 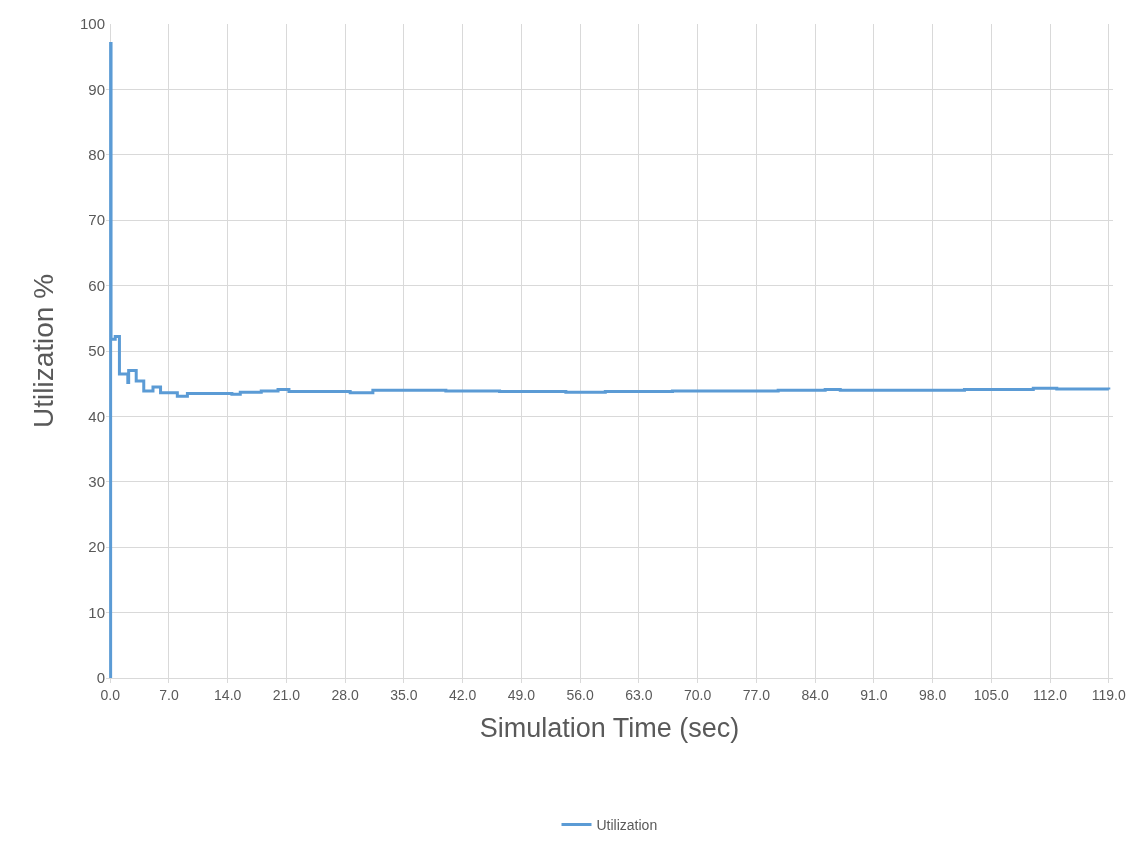 What do you see at coordinates (286, 694) in the screenshot?
I see `x-tick-label: 21.0` at bounding box center [286, 694].